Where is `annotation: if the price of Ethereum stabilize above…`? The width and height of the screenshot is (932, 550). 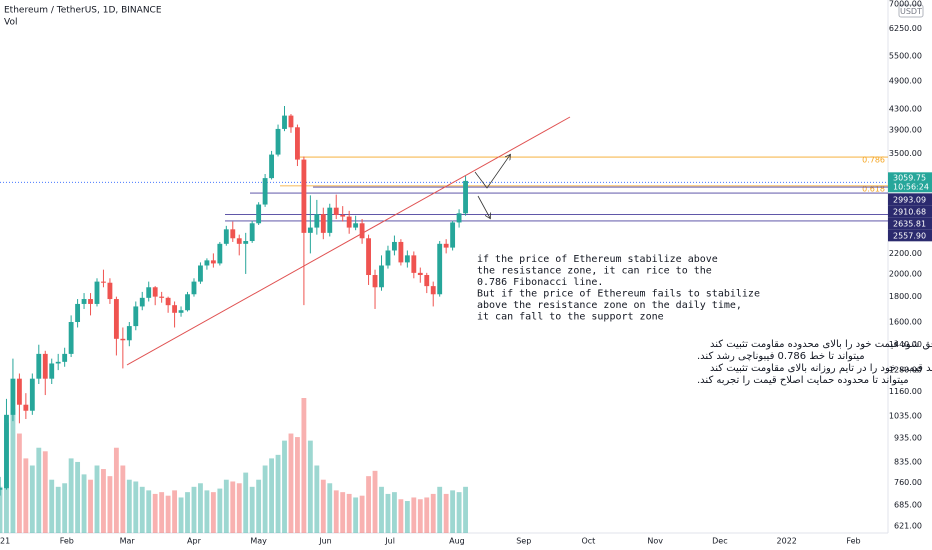
annotation: if the price of Ethereum stabilize above… is located at coordinates (704, 320).